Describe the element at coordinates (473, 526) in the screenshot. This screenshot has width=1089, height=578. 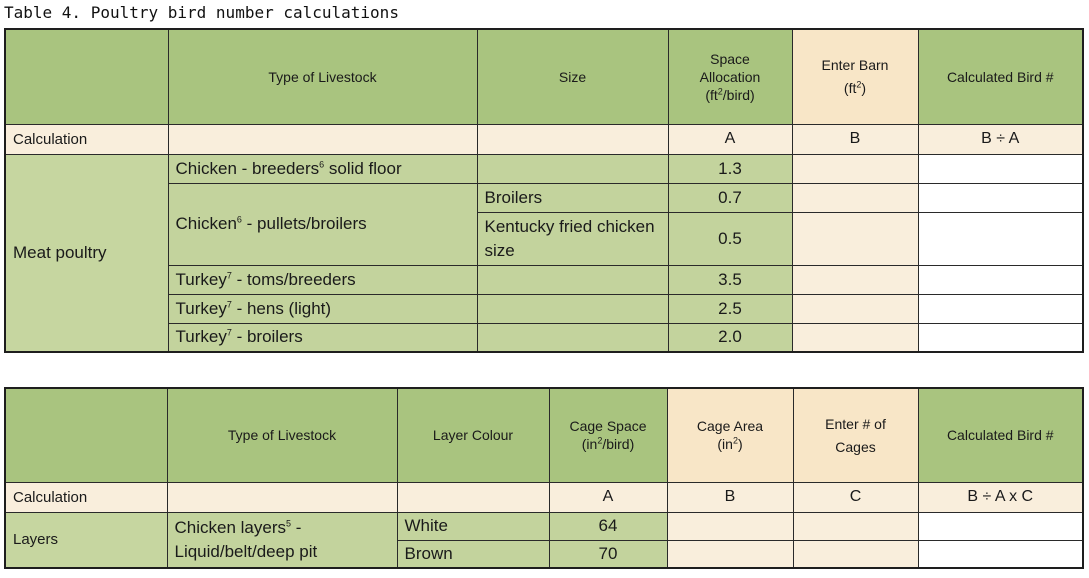
I see `layer-colour: White` at that location.